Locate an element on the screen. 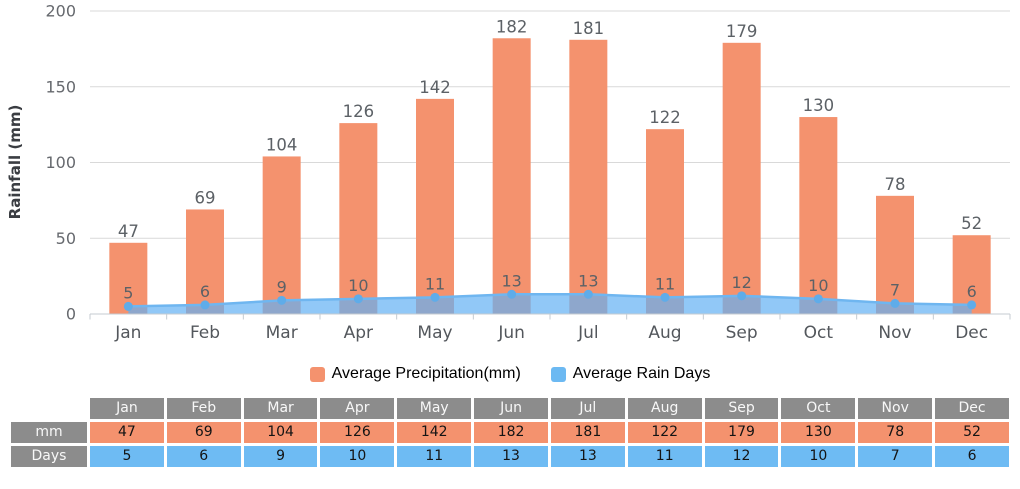  bar-Jul is located at coordinates (588, 176).